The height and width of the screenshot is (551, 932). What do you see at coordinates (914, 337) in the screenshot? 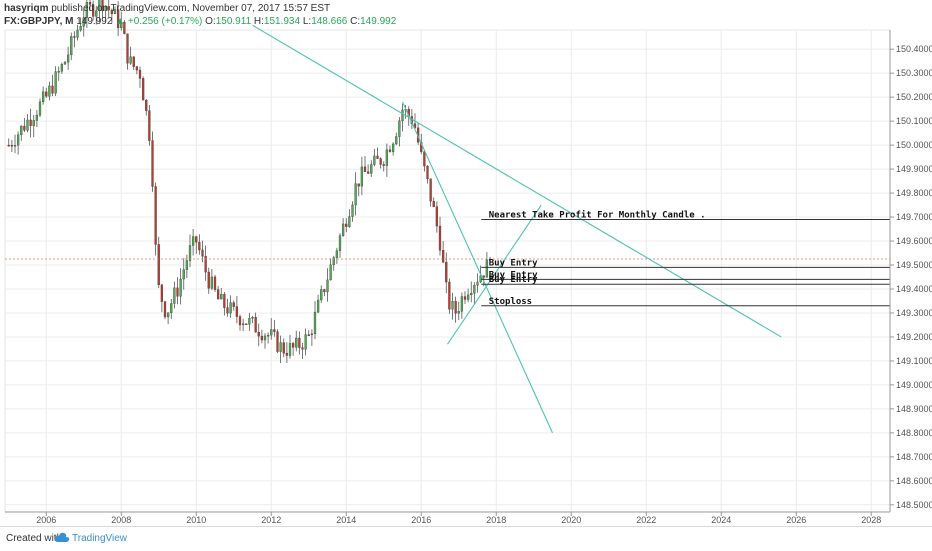
I see `y-tick-label: 149.2000` at bounding box center [914, 337].